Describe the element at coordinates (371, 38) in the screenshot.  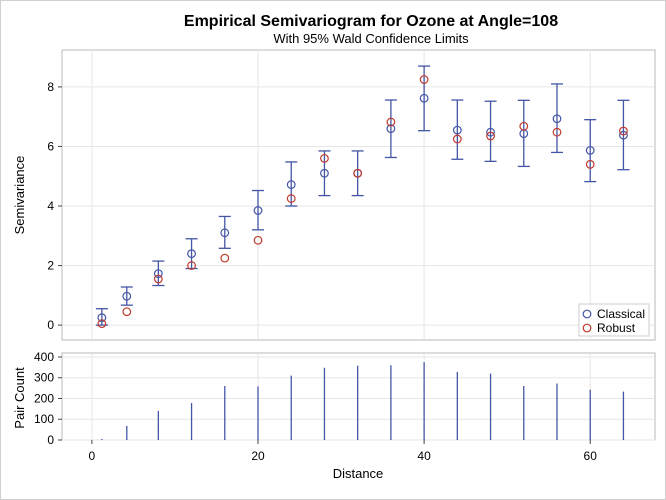
I see `chart-subtitle: With 95% Wald Confidence Limits` at that location.